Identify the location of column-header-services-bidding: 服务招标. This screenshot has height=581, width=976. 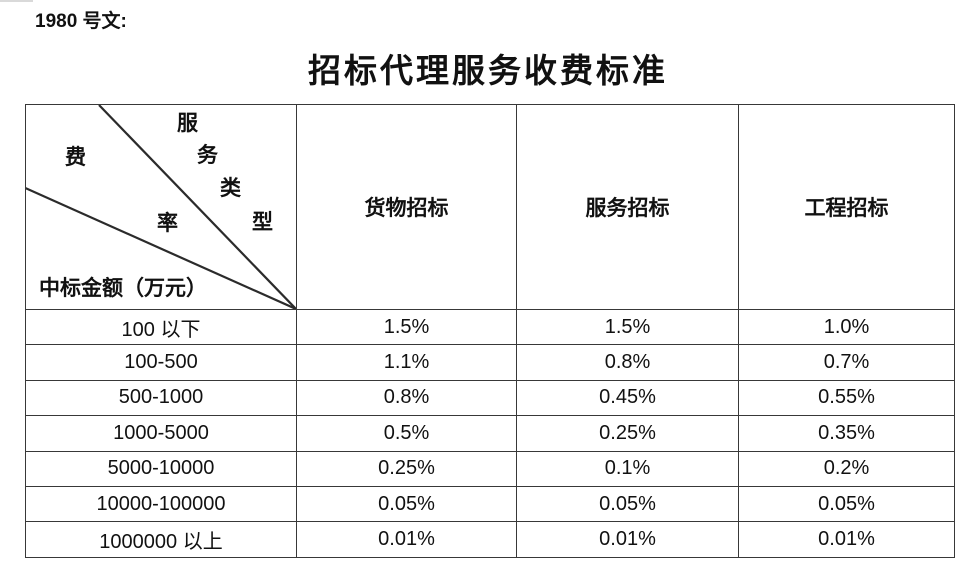
(627, 207).